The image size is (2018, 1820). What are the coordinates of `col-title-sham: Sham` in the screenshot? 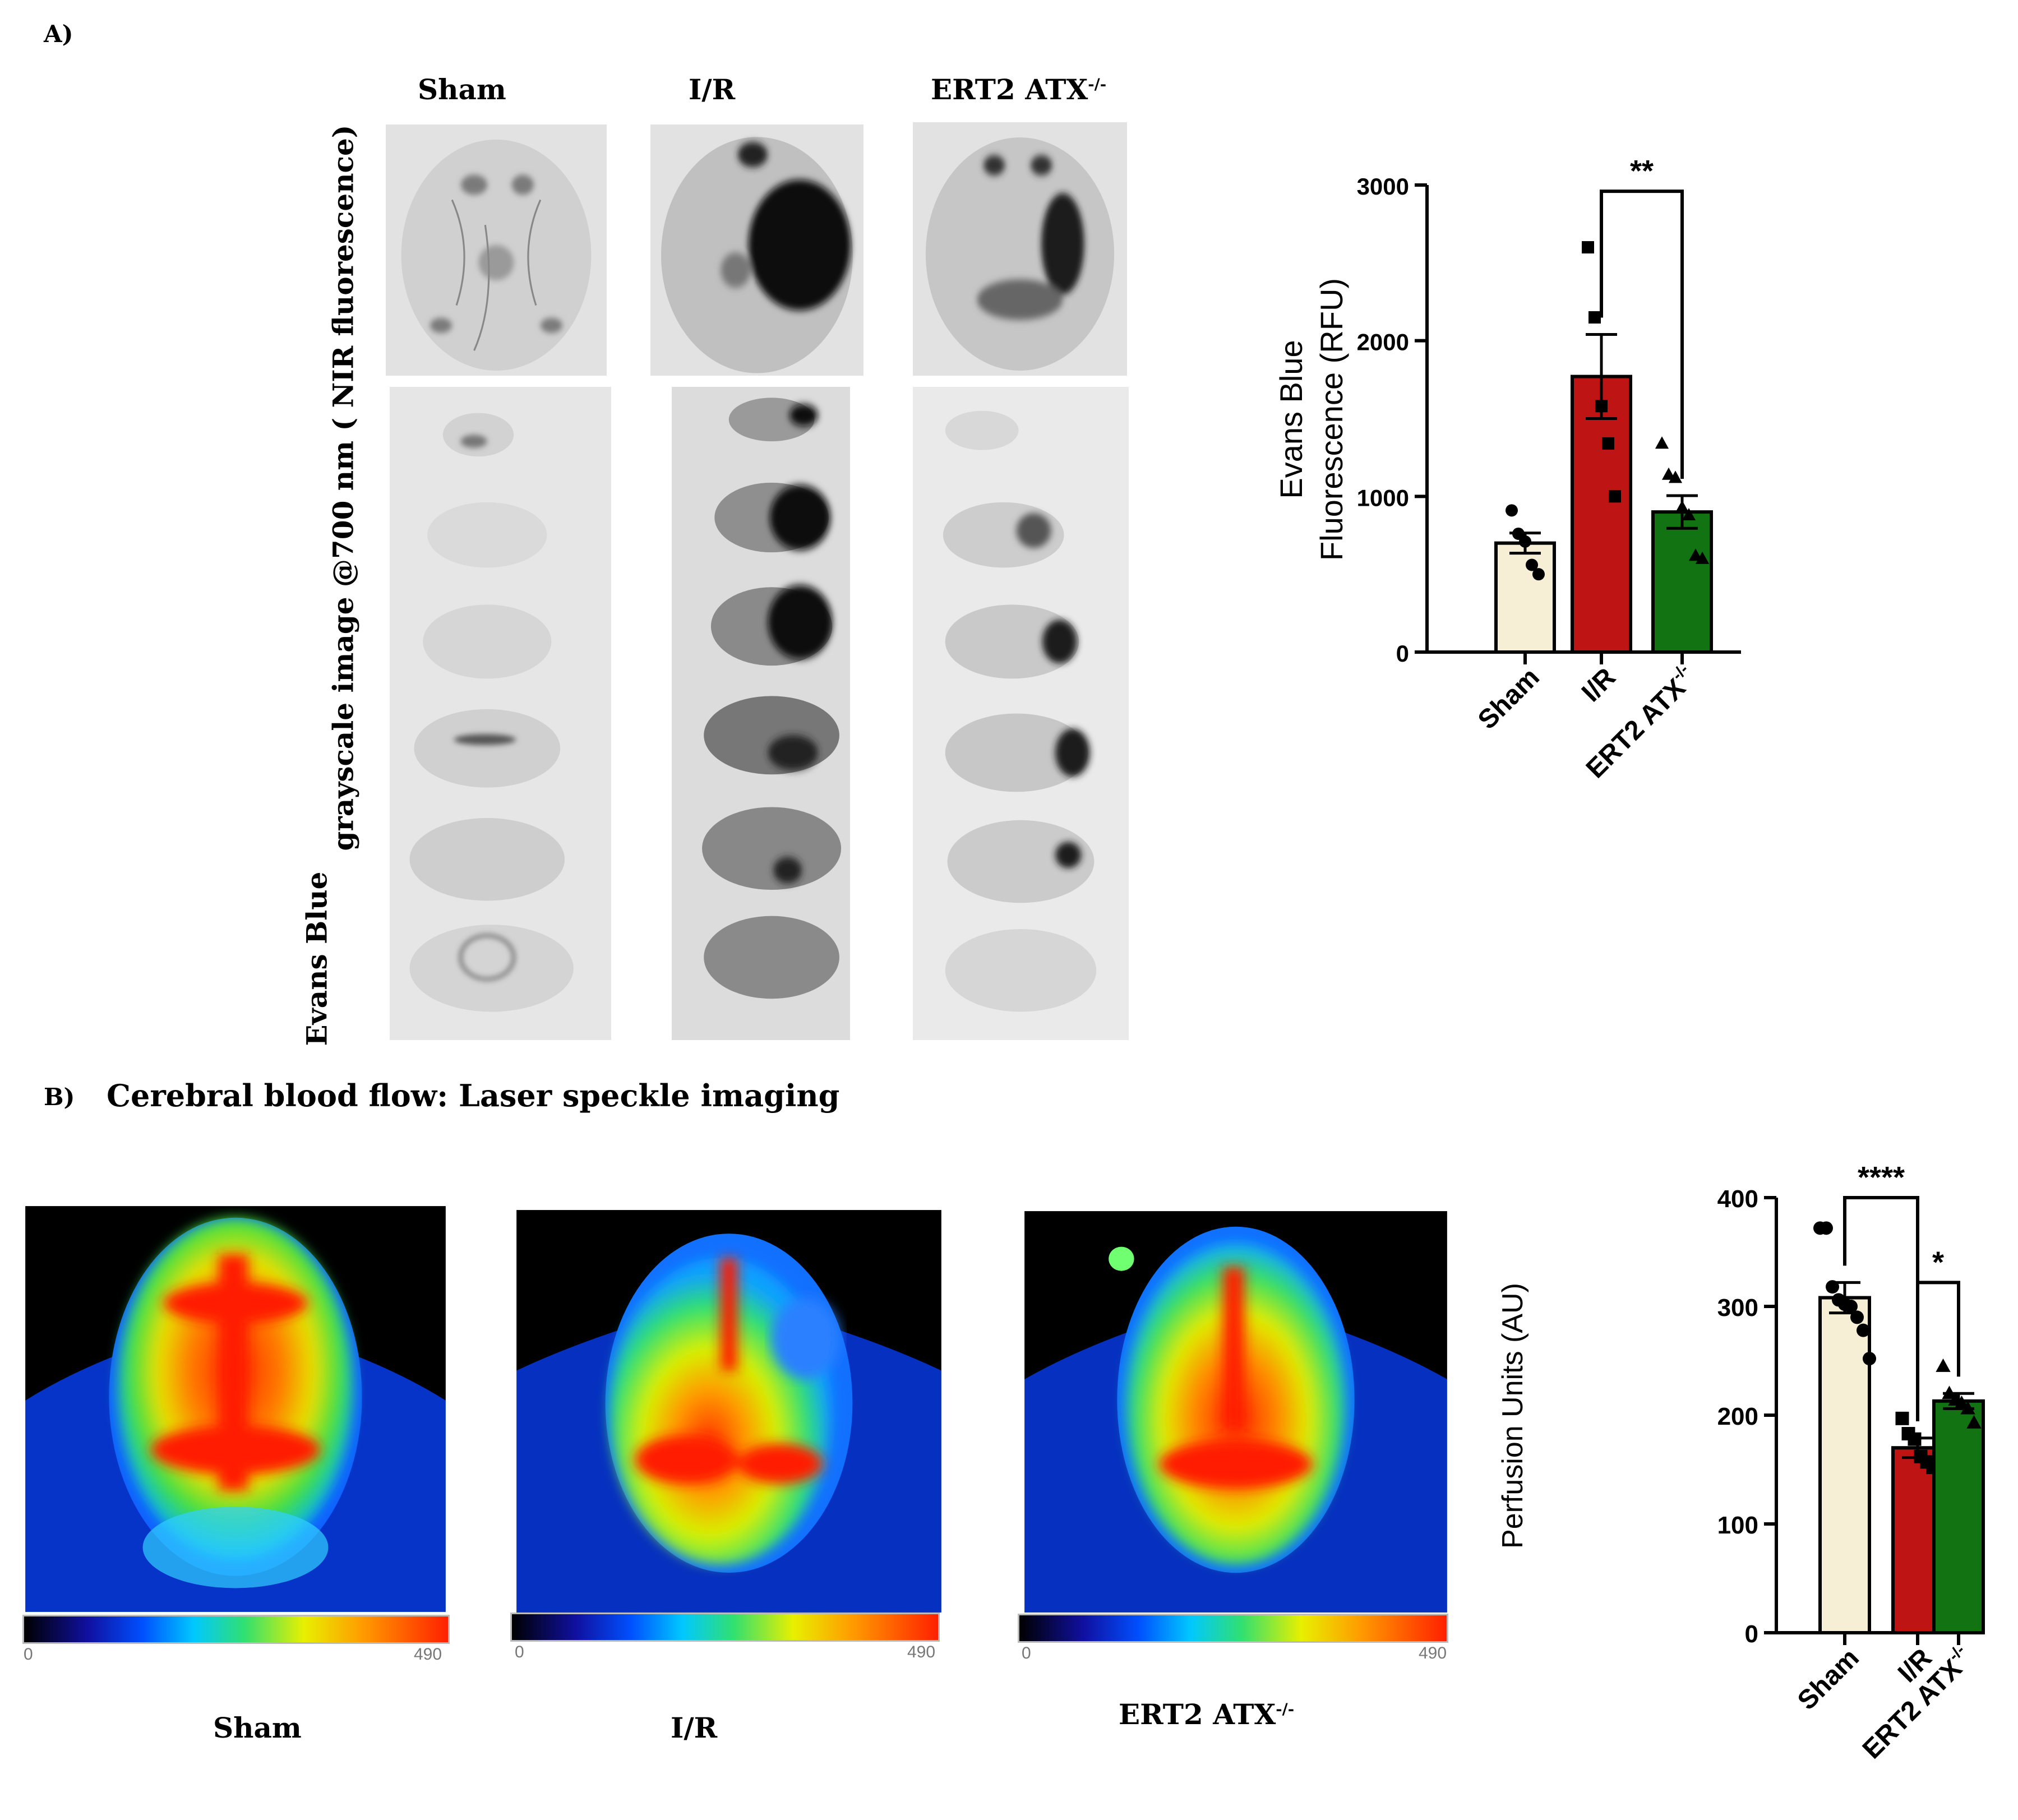 It's located at (462, 89).